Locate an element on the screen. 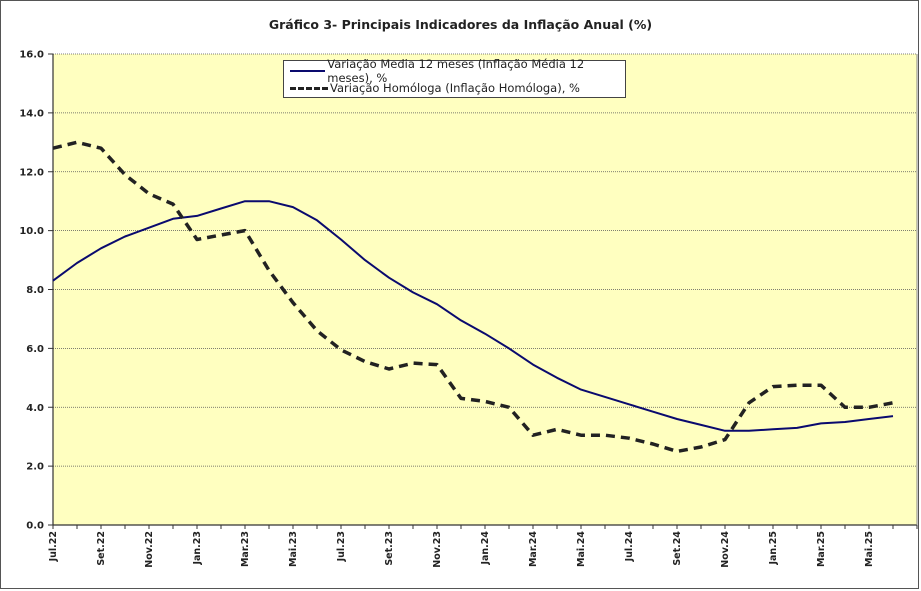 This screenshot has width=921, height=591. y-tick-label: 0.0 is located at coordinates (35, 526).